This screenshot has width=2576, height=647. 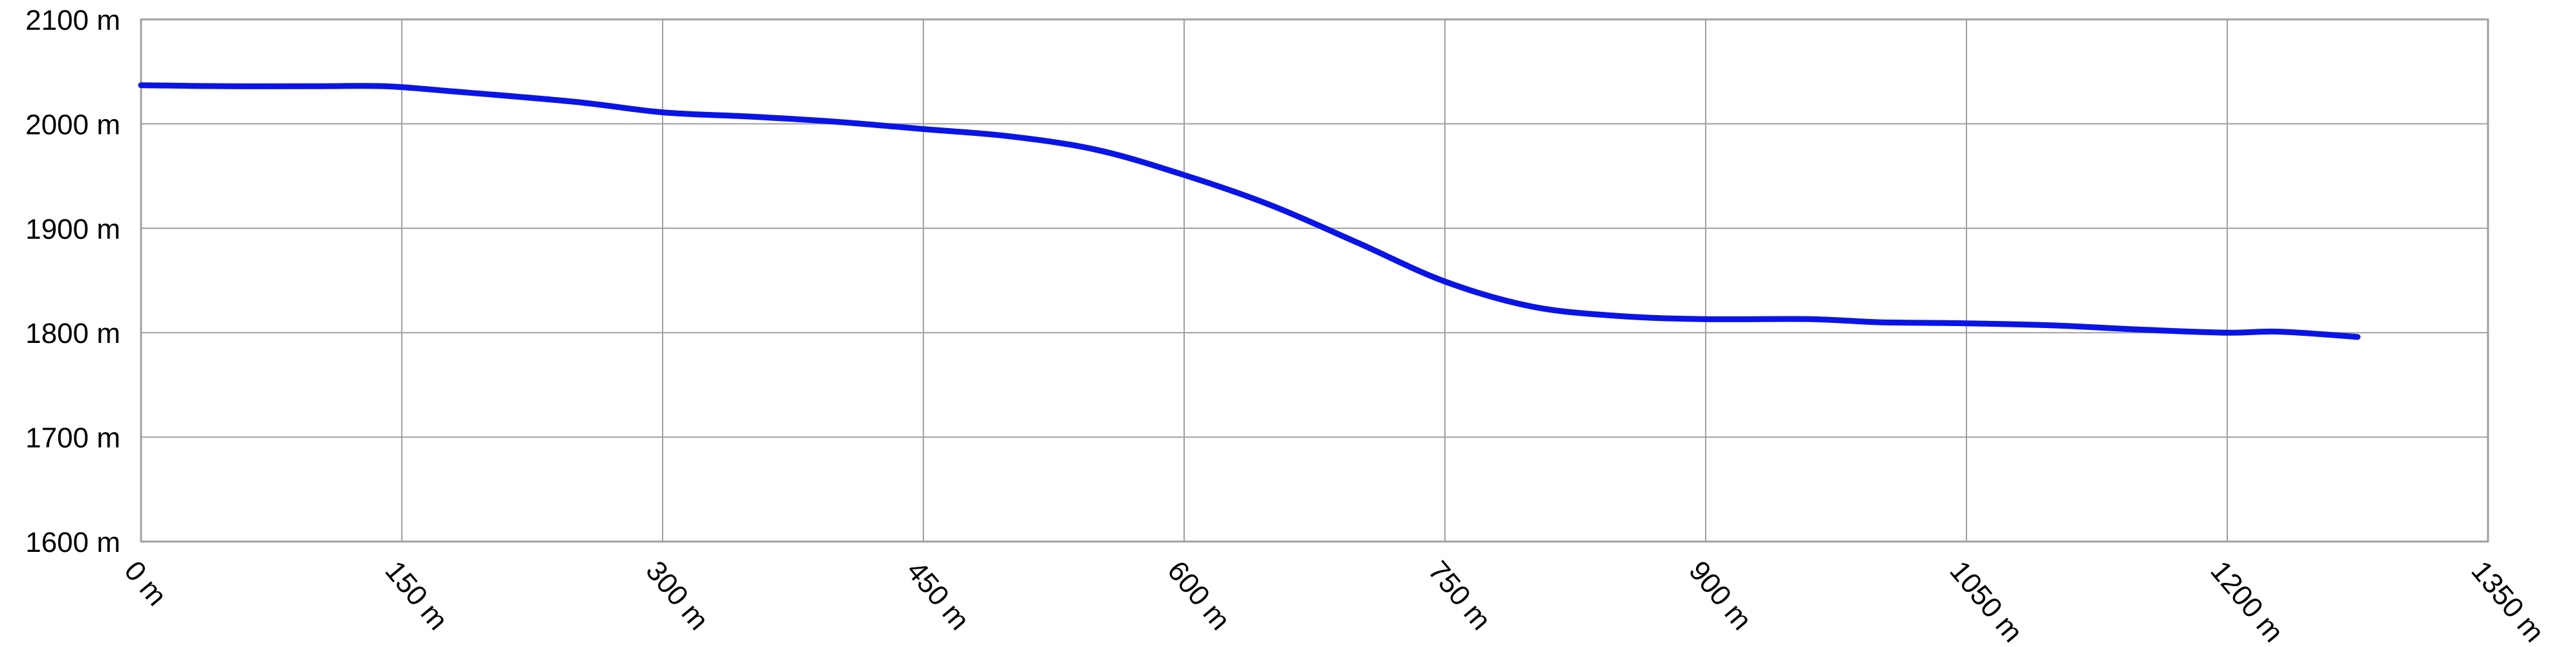 What do you see at coordinates (677, 595) in the screenshot?
I see `x-tick-label: 300 m` at bounding box center [677, 595].